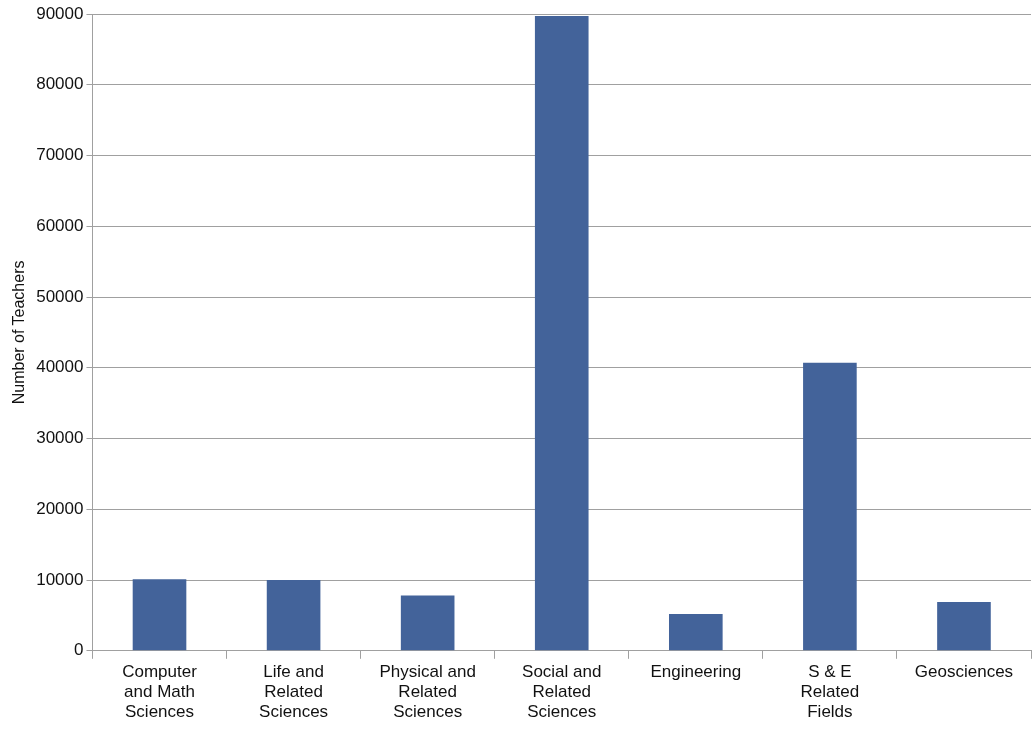 The image size is (1033, 730). Describe the element at coordinates (60, 508) in the screenshot. I see `y-tick-label: 20000` at that location.